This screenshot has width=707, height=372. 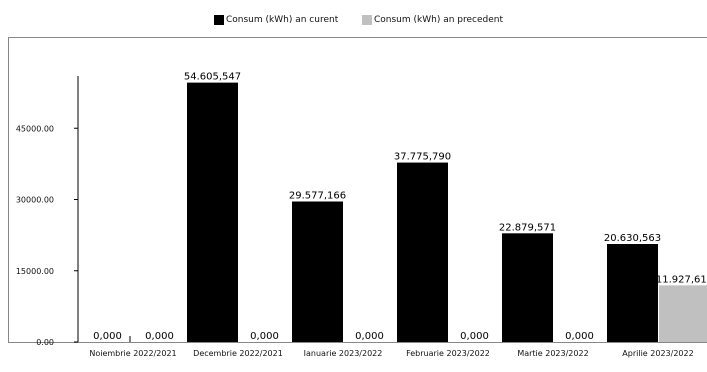 I want to click on legend-item-previous: Consum (kWh) an precedent, so click(x=432, y=20).